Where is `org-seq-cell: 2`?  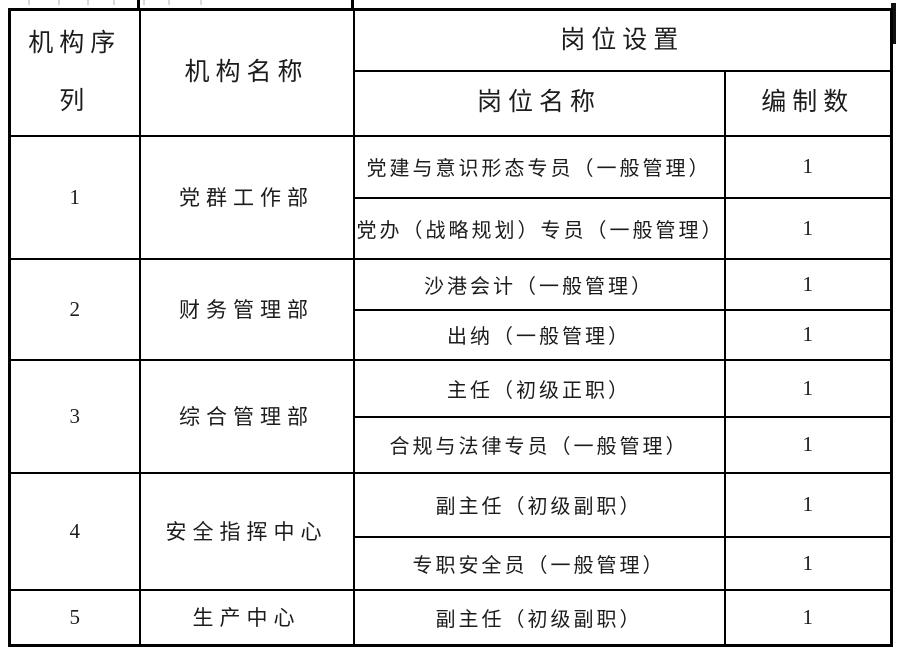
org-seq-cell: 2 is located at coordinates (74, 309).